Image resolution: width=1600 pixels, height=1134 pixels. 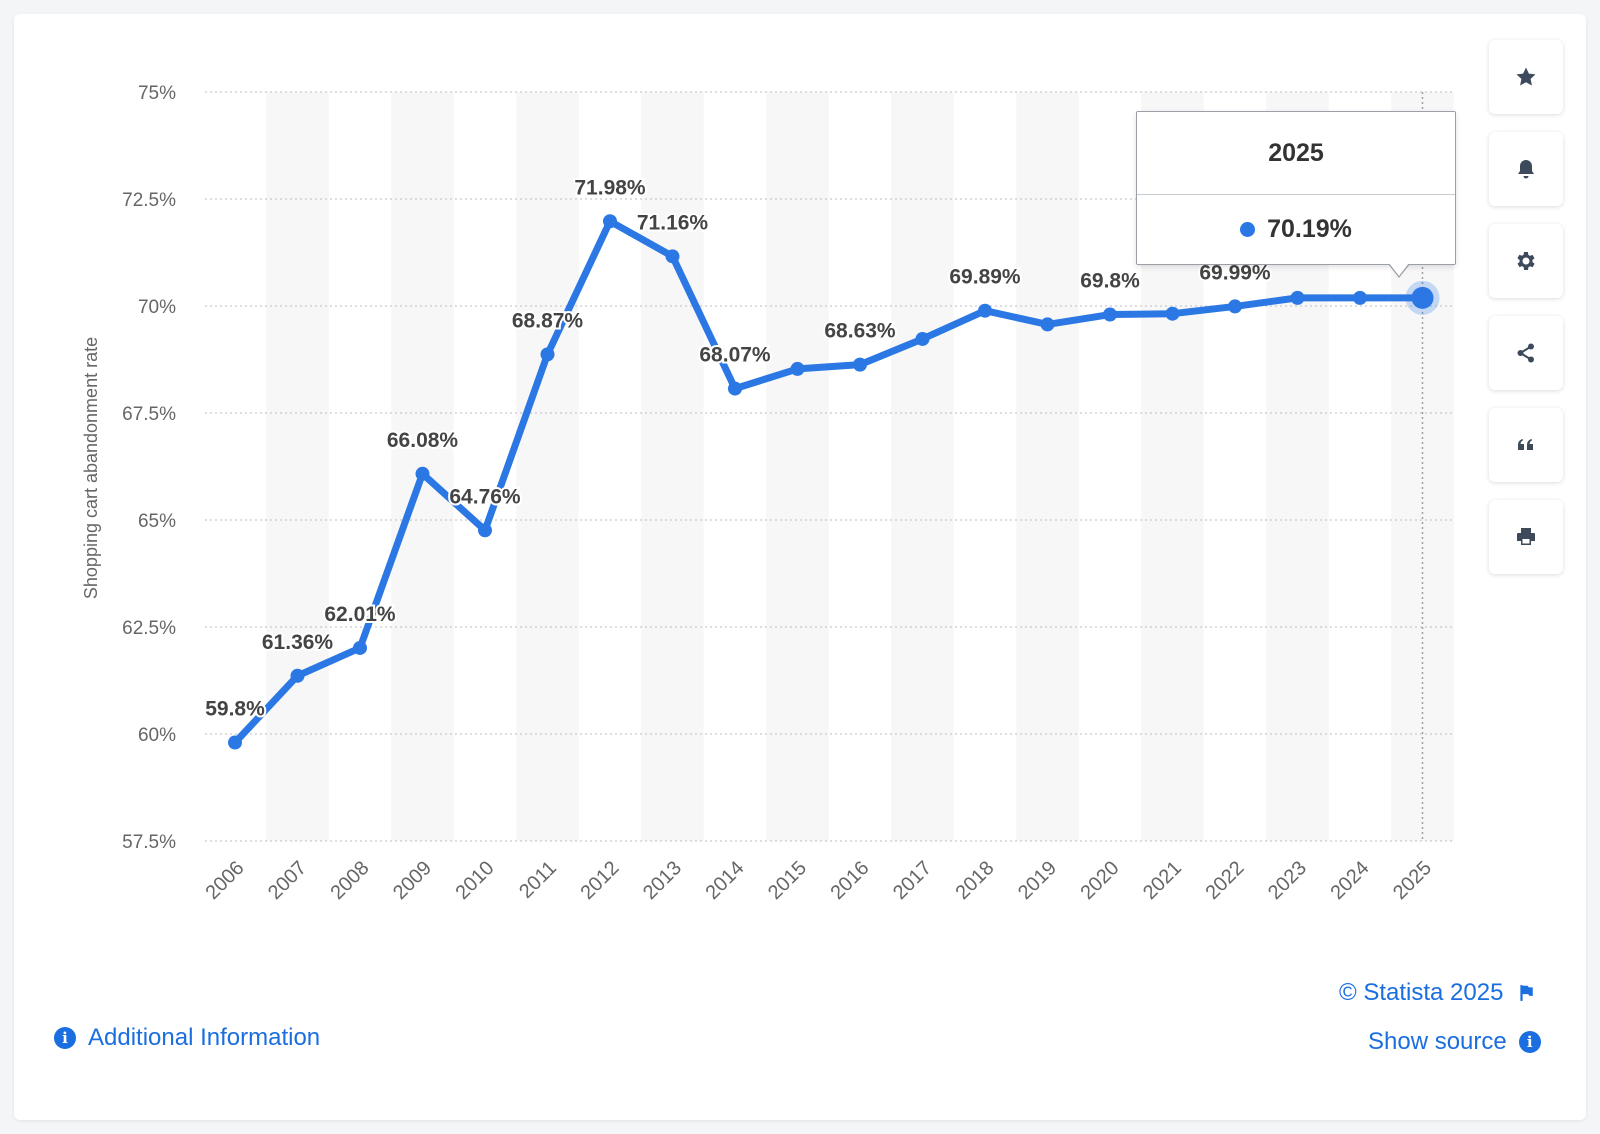 I want to click on tooltip-arrow, so click(x=1399, y=270).